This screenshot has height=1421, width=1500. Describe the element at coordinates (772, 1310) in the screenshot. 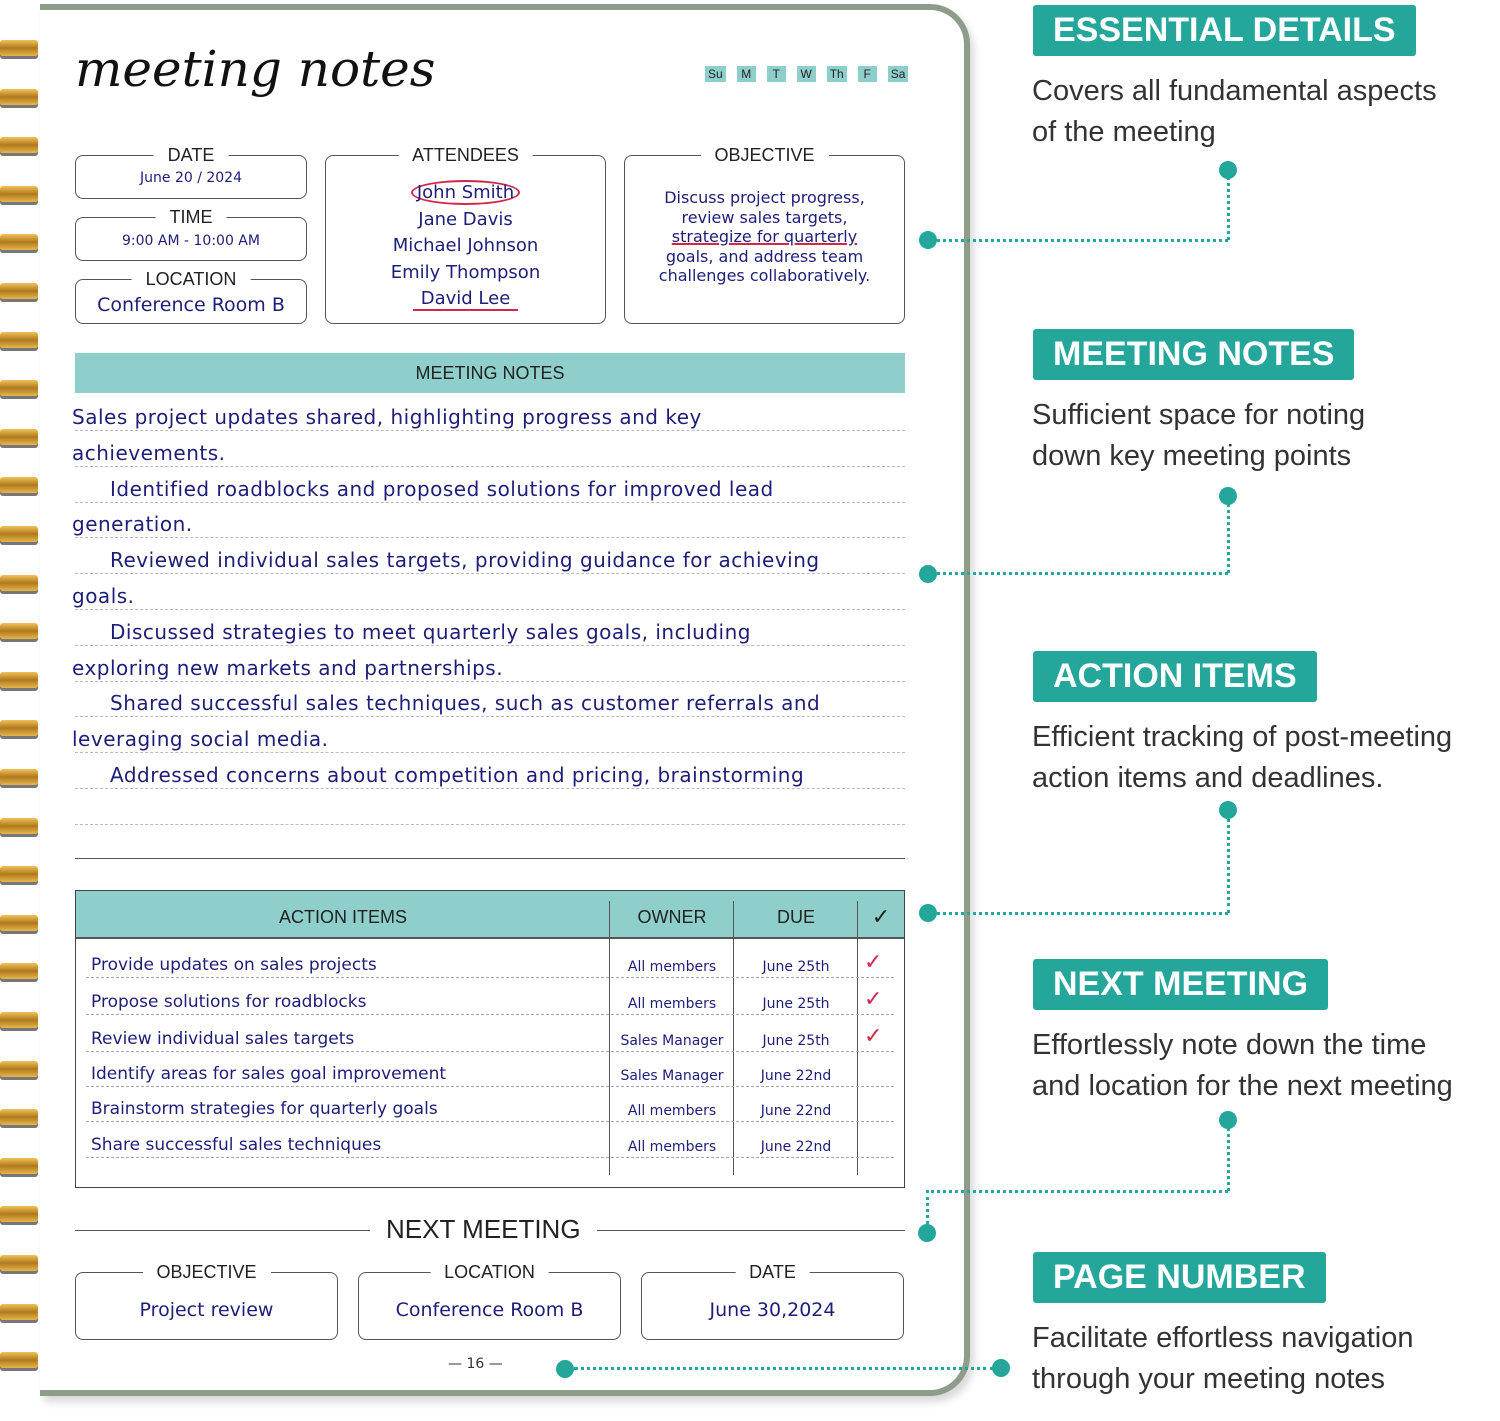

I see `next-date-value: June 30,2024` at that location.